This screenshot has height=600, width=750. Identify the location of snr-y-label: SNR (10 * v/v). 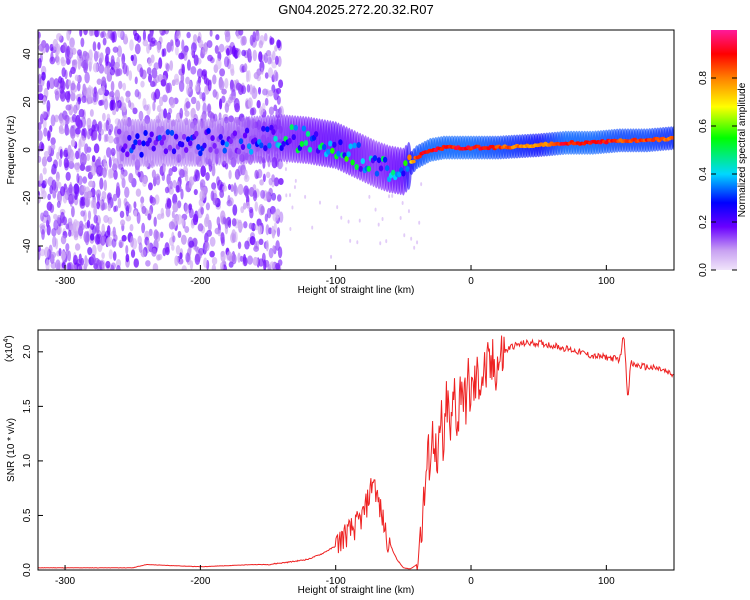
(11, 450).